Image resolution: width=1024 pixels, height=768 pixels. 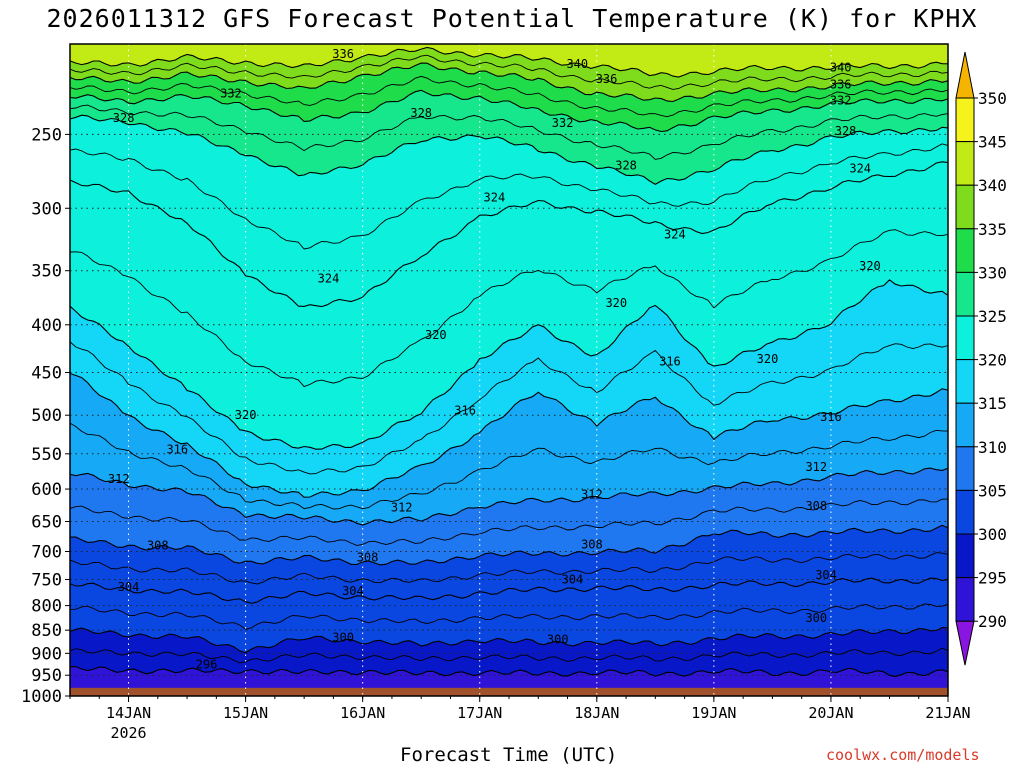 I want to click on x-tick-label: 14JAN, so click(x=128, y=713).